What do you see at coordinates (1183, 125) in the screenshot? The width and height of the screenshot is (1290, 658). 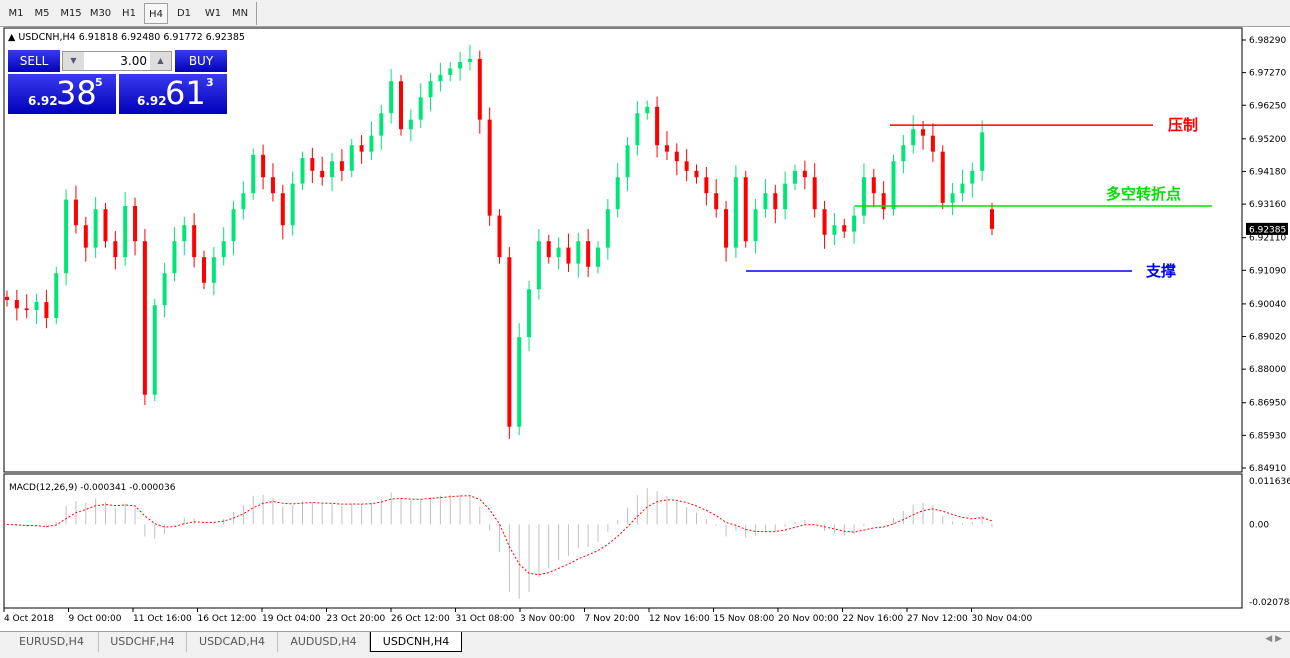 I see `level-label: 压制` at bounding box center [1183, 125].